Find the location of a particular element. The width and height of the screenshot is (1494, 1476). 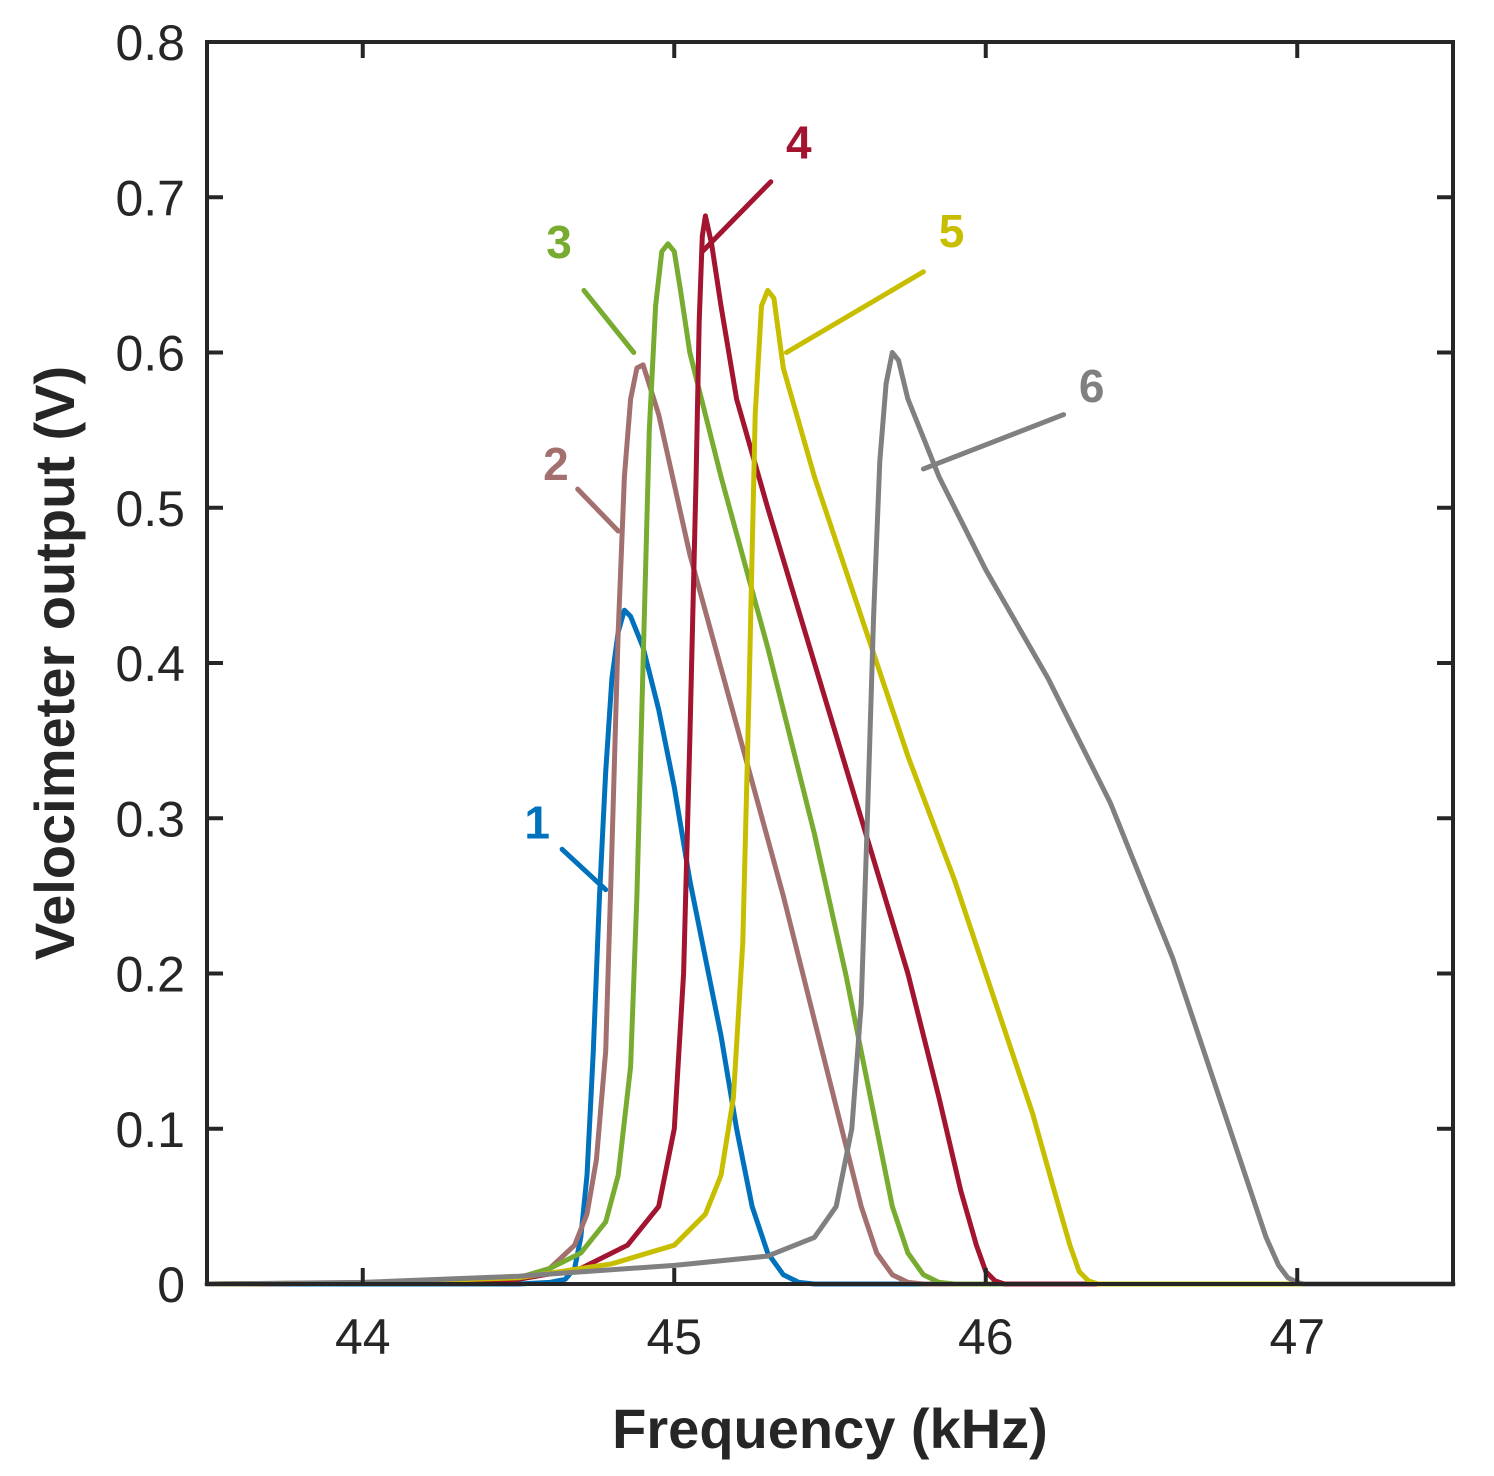

series-6-leader-line is located at coordinates (993, 442).